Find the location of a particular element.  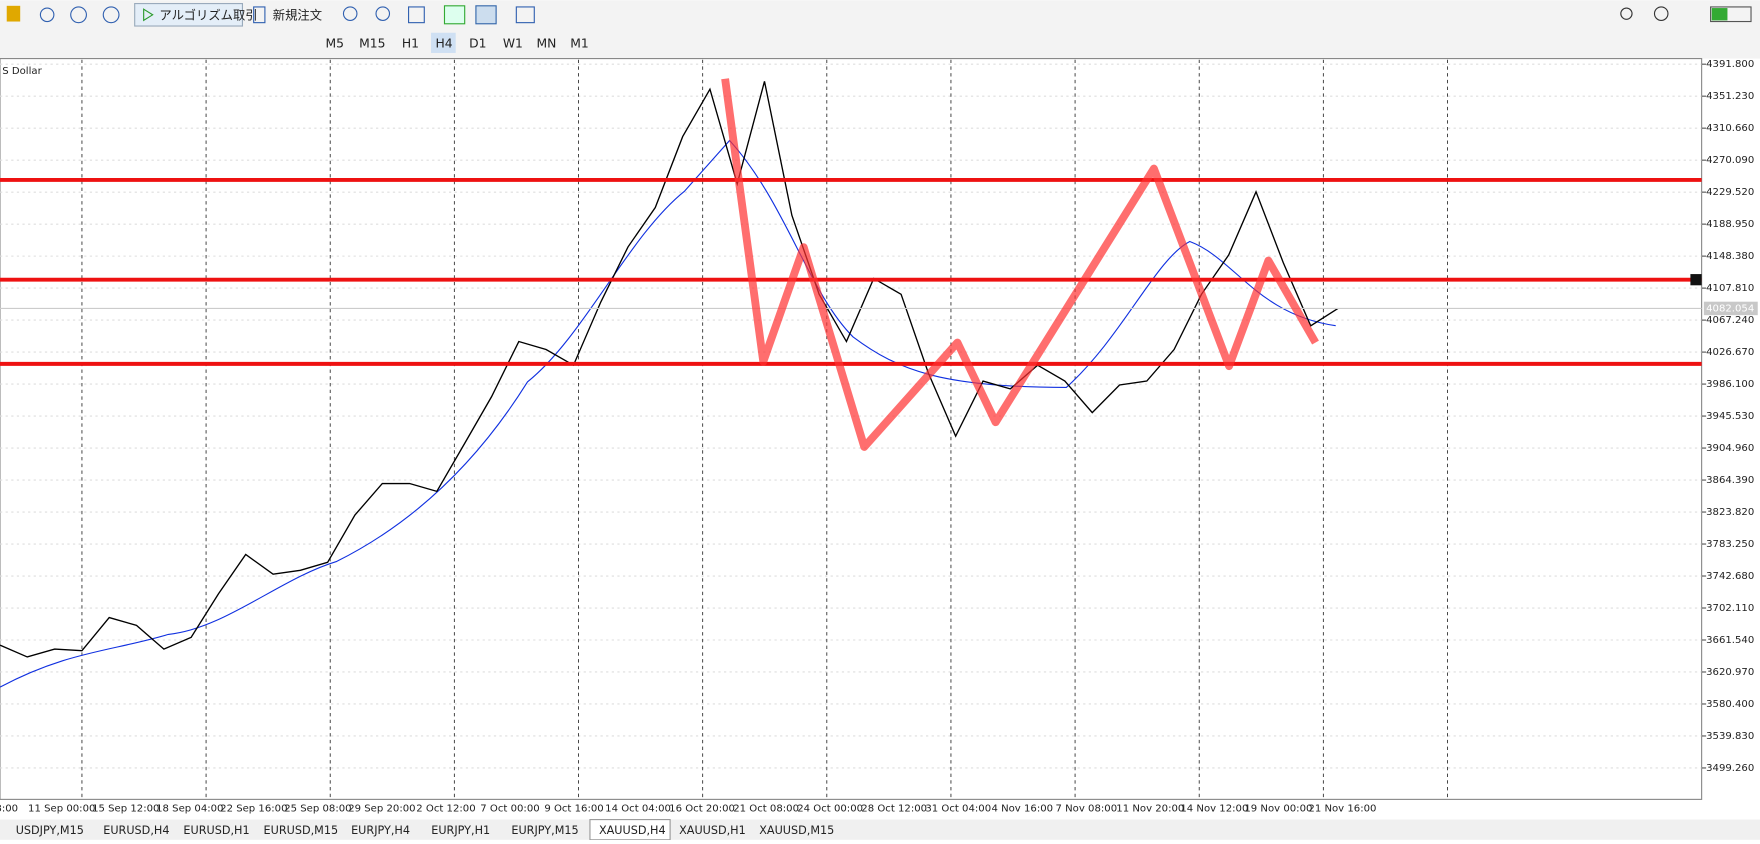

x-tick-label: 14 Nov 12:00 is located at coordinates (1214, 808).